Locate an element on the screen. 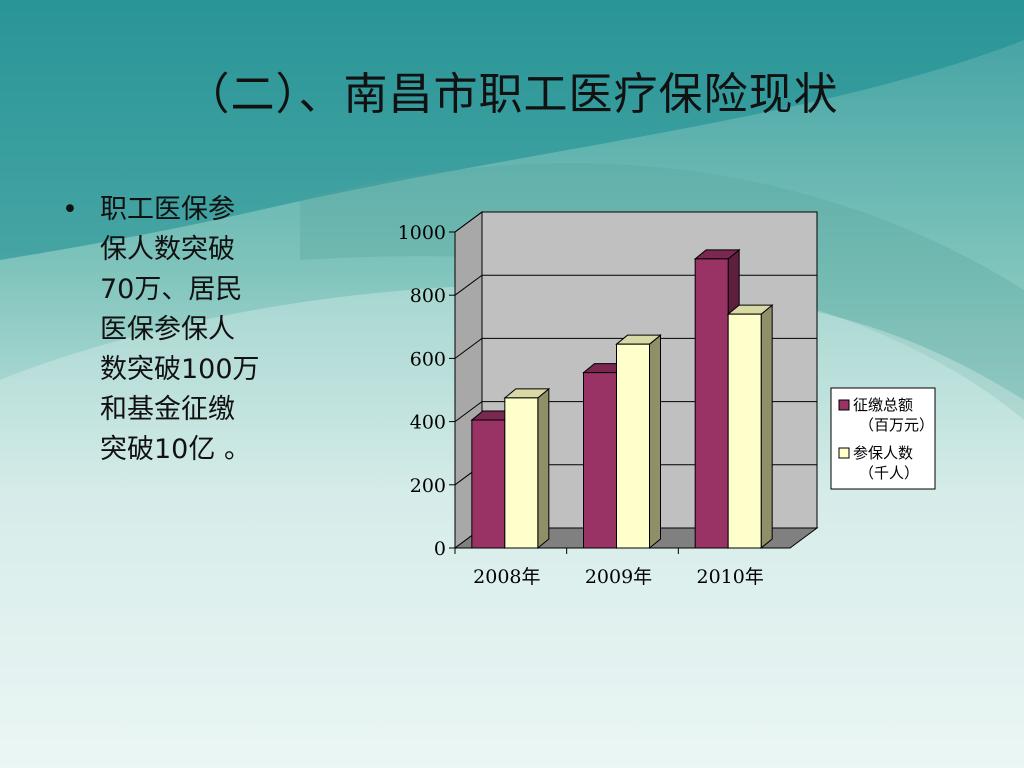 The height and width of the screenshot is (768, 1024). gridline is located at coordinates (635, 222).